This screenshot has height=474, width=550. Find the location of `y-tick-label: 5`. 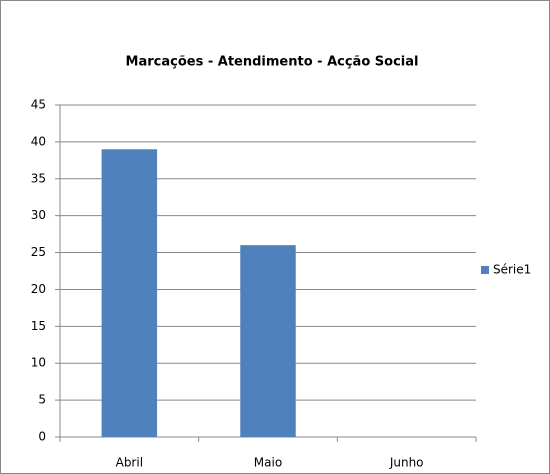

y-tick-label: 5 is located at coordinates (42, 400).